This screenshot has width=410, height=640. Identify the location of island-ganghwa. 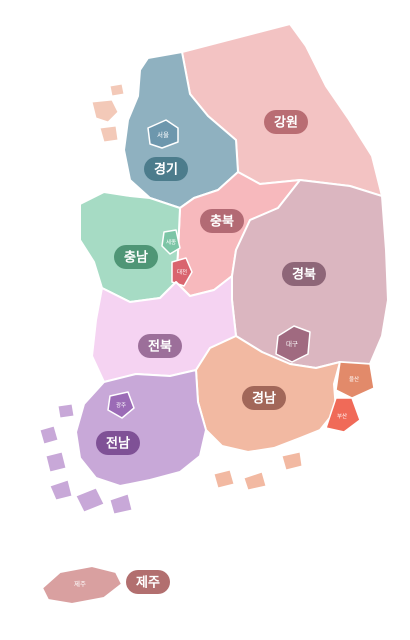
(105, 111).